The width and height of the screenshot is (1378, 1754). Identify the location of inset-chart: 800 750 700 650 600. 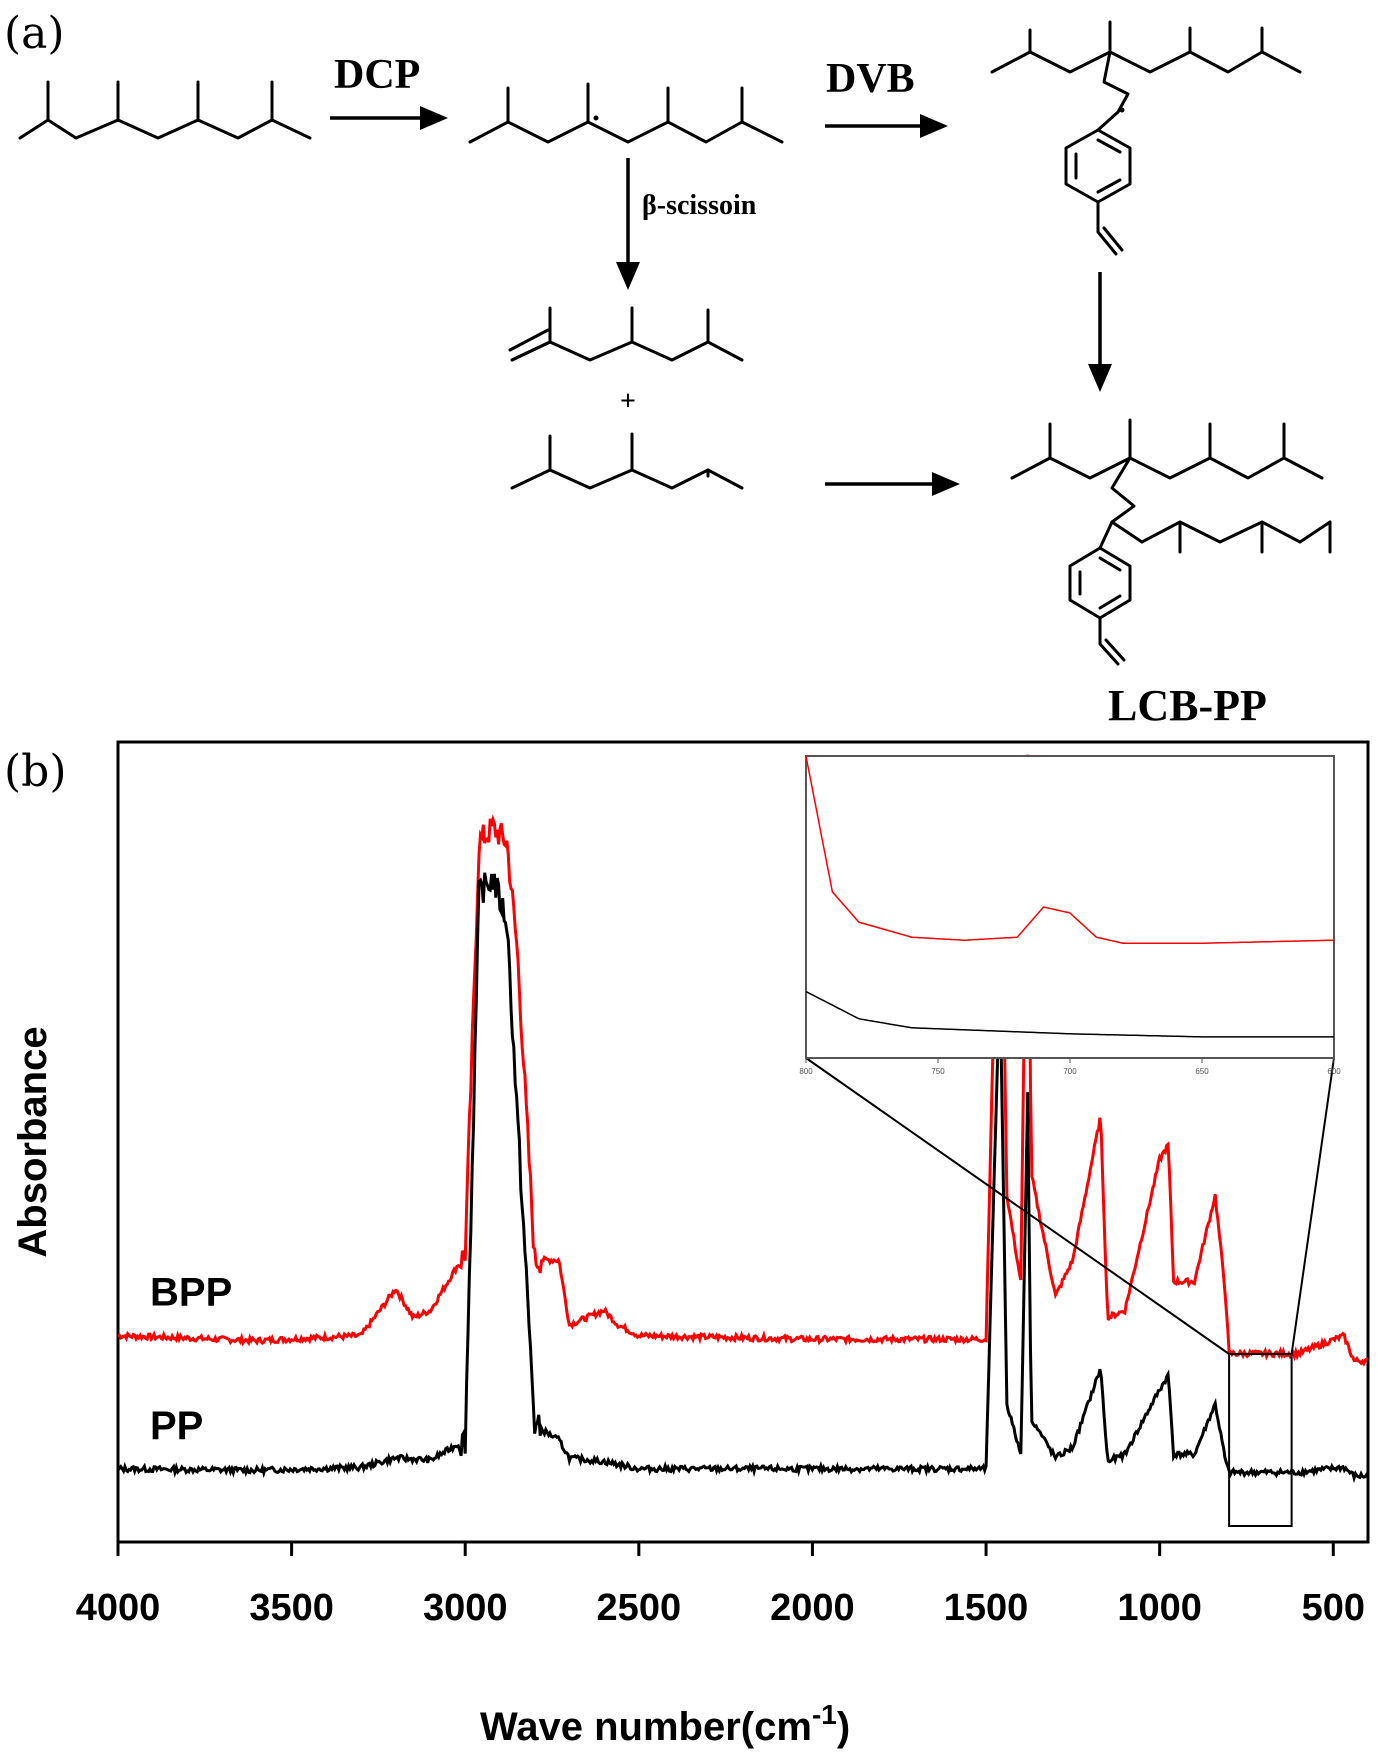
(1070, 915).